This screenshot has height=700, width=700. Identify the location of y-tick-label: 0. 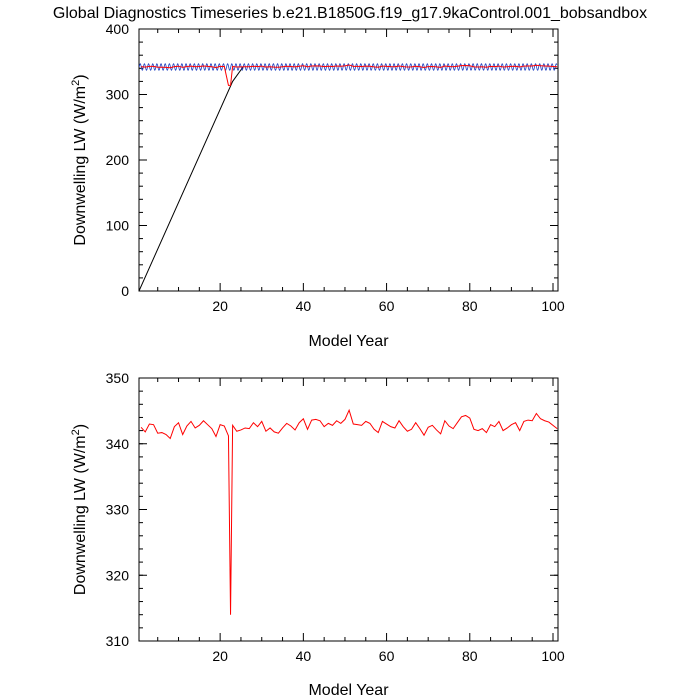
(125, 291).